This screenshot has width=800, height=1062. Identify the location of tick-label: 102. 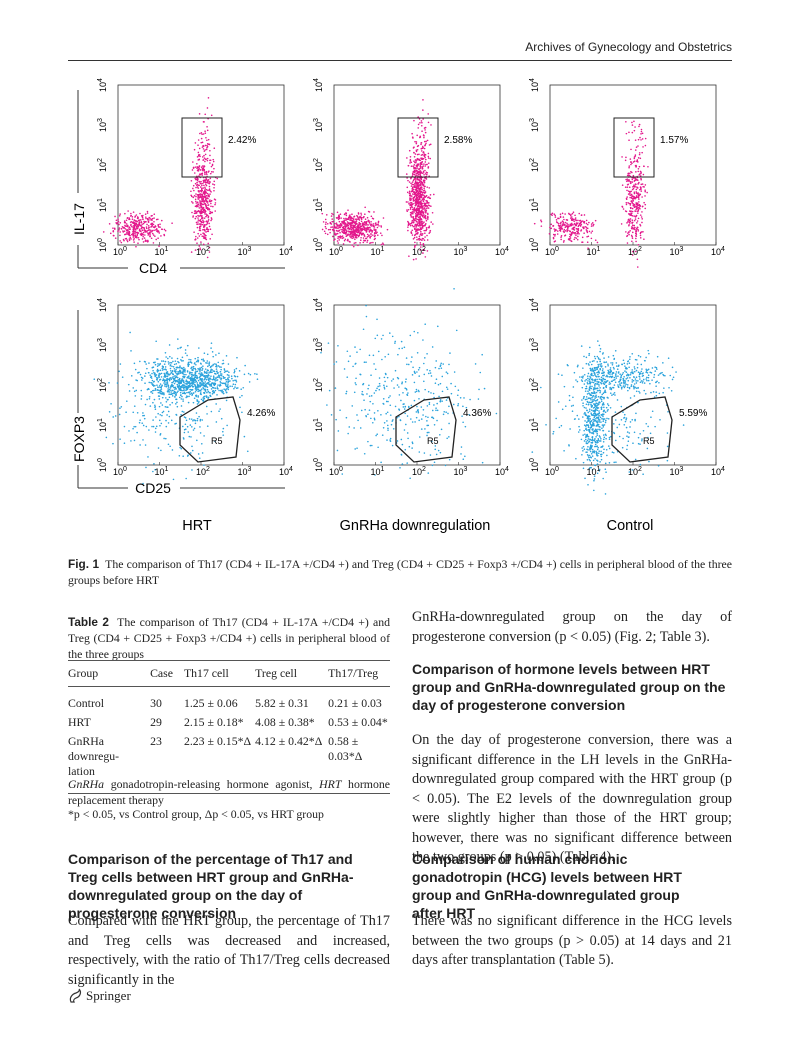
(534, 165).